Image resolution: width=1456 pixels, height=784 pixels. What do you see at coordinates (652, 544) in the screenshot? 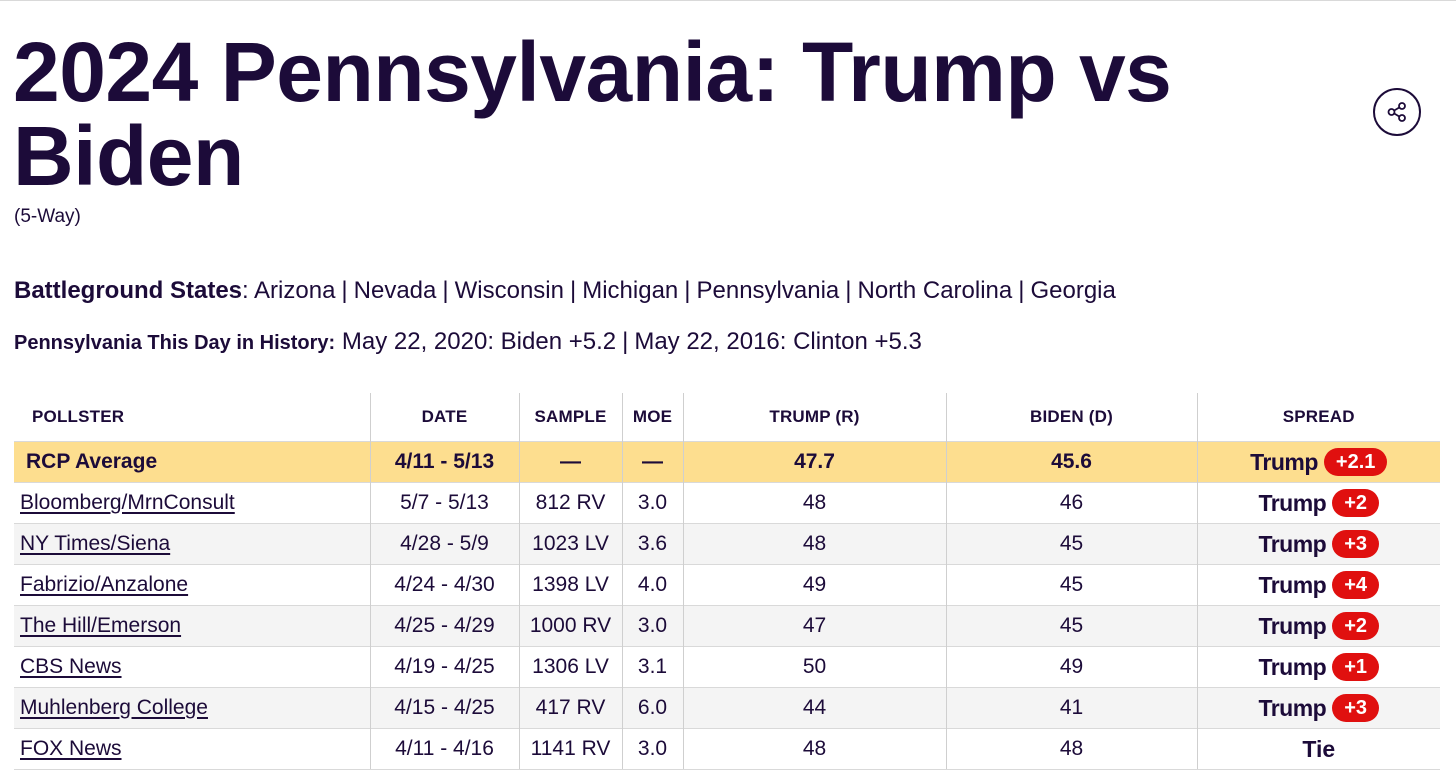
I see `moe-cell: 3.6` at bounding box center [652, 544].